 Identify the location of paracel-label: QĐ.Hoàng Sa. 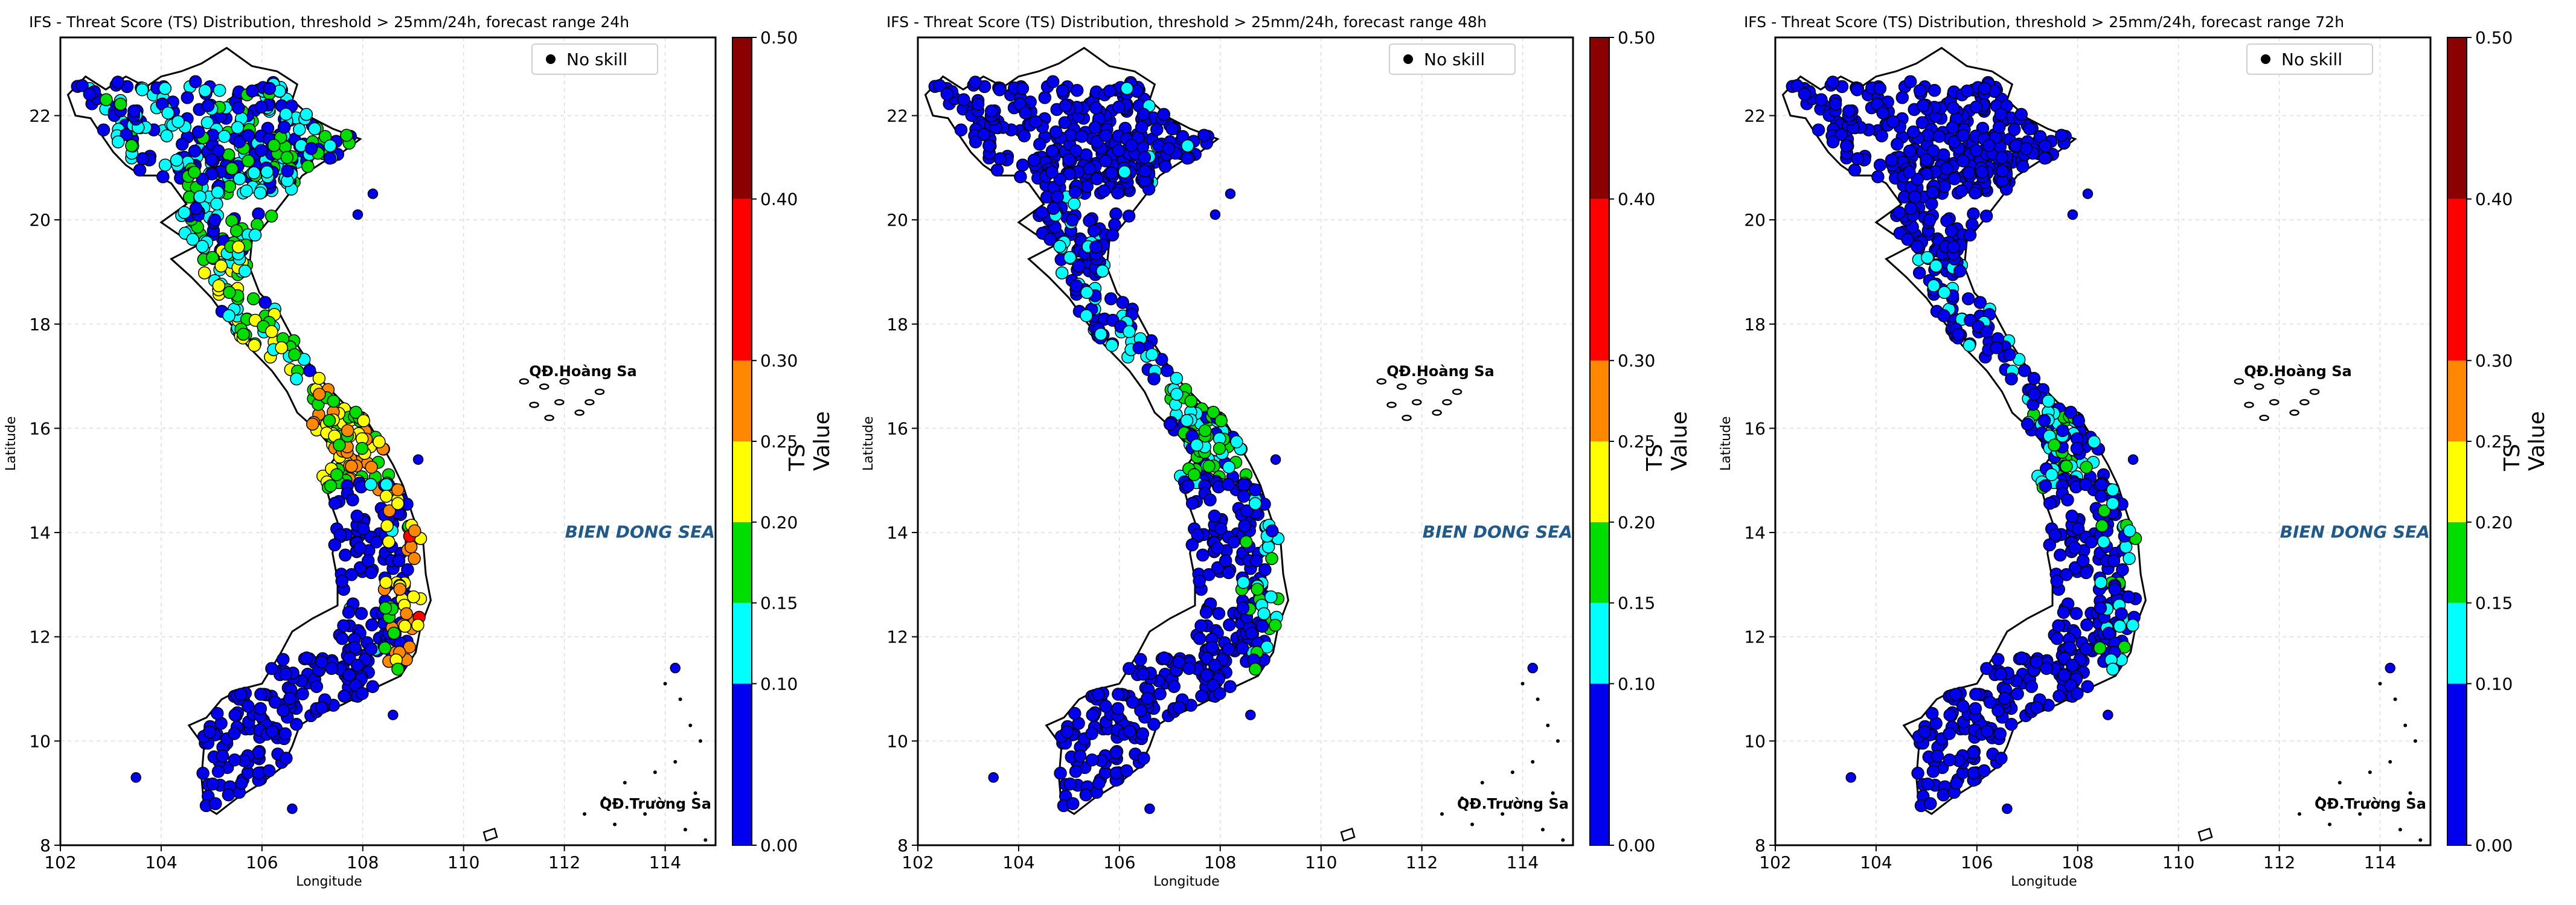
(583, 371).